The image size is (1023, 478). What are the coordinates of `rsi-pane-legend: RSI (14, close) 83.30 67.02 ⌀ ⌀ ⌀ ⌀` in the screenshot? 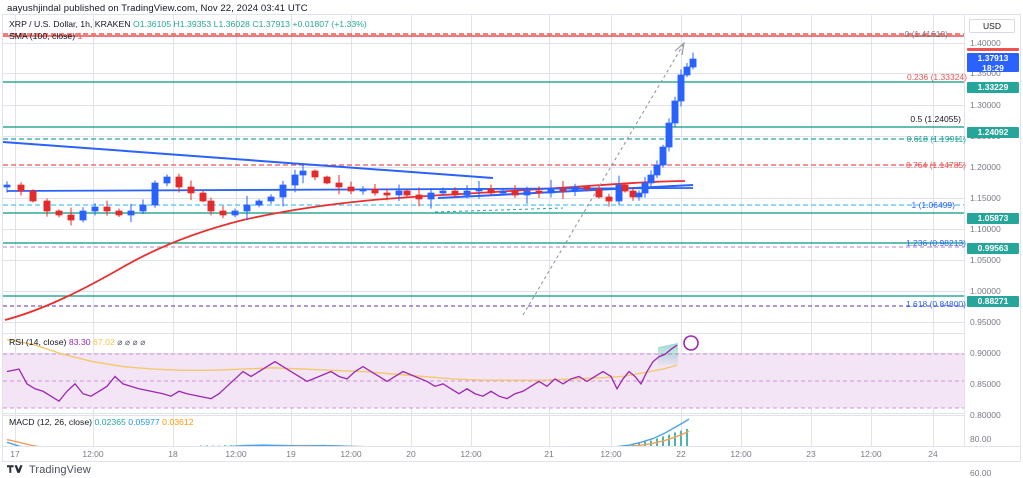 It's located at (77, 342).